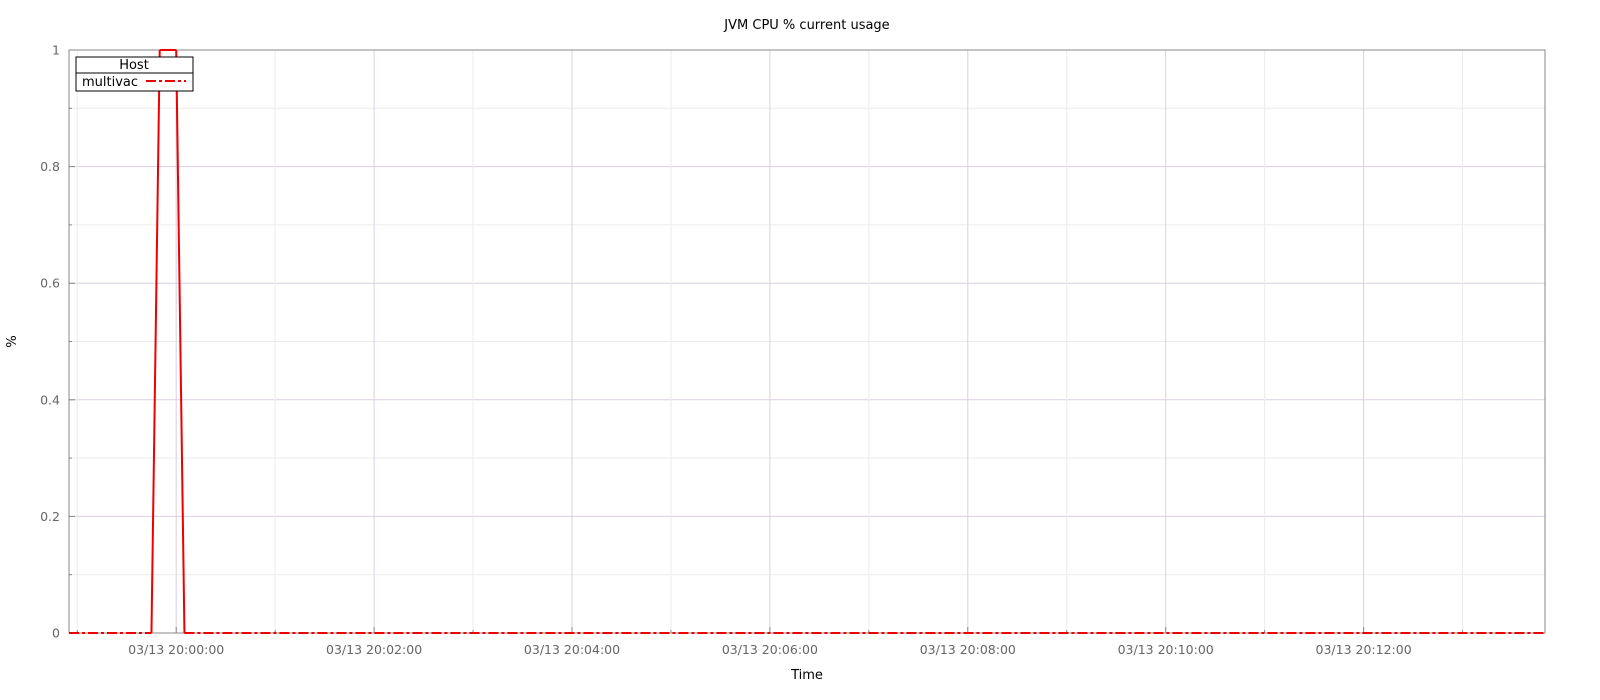 This screenshot has height=700, width=1600. I want to click on y-axis-title: %, so click(12, 341).